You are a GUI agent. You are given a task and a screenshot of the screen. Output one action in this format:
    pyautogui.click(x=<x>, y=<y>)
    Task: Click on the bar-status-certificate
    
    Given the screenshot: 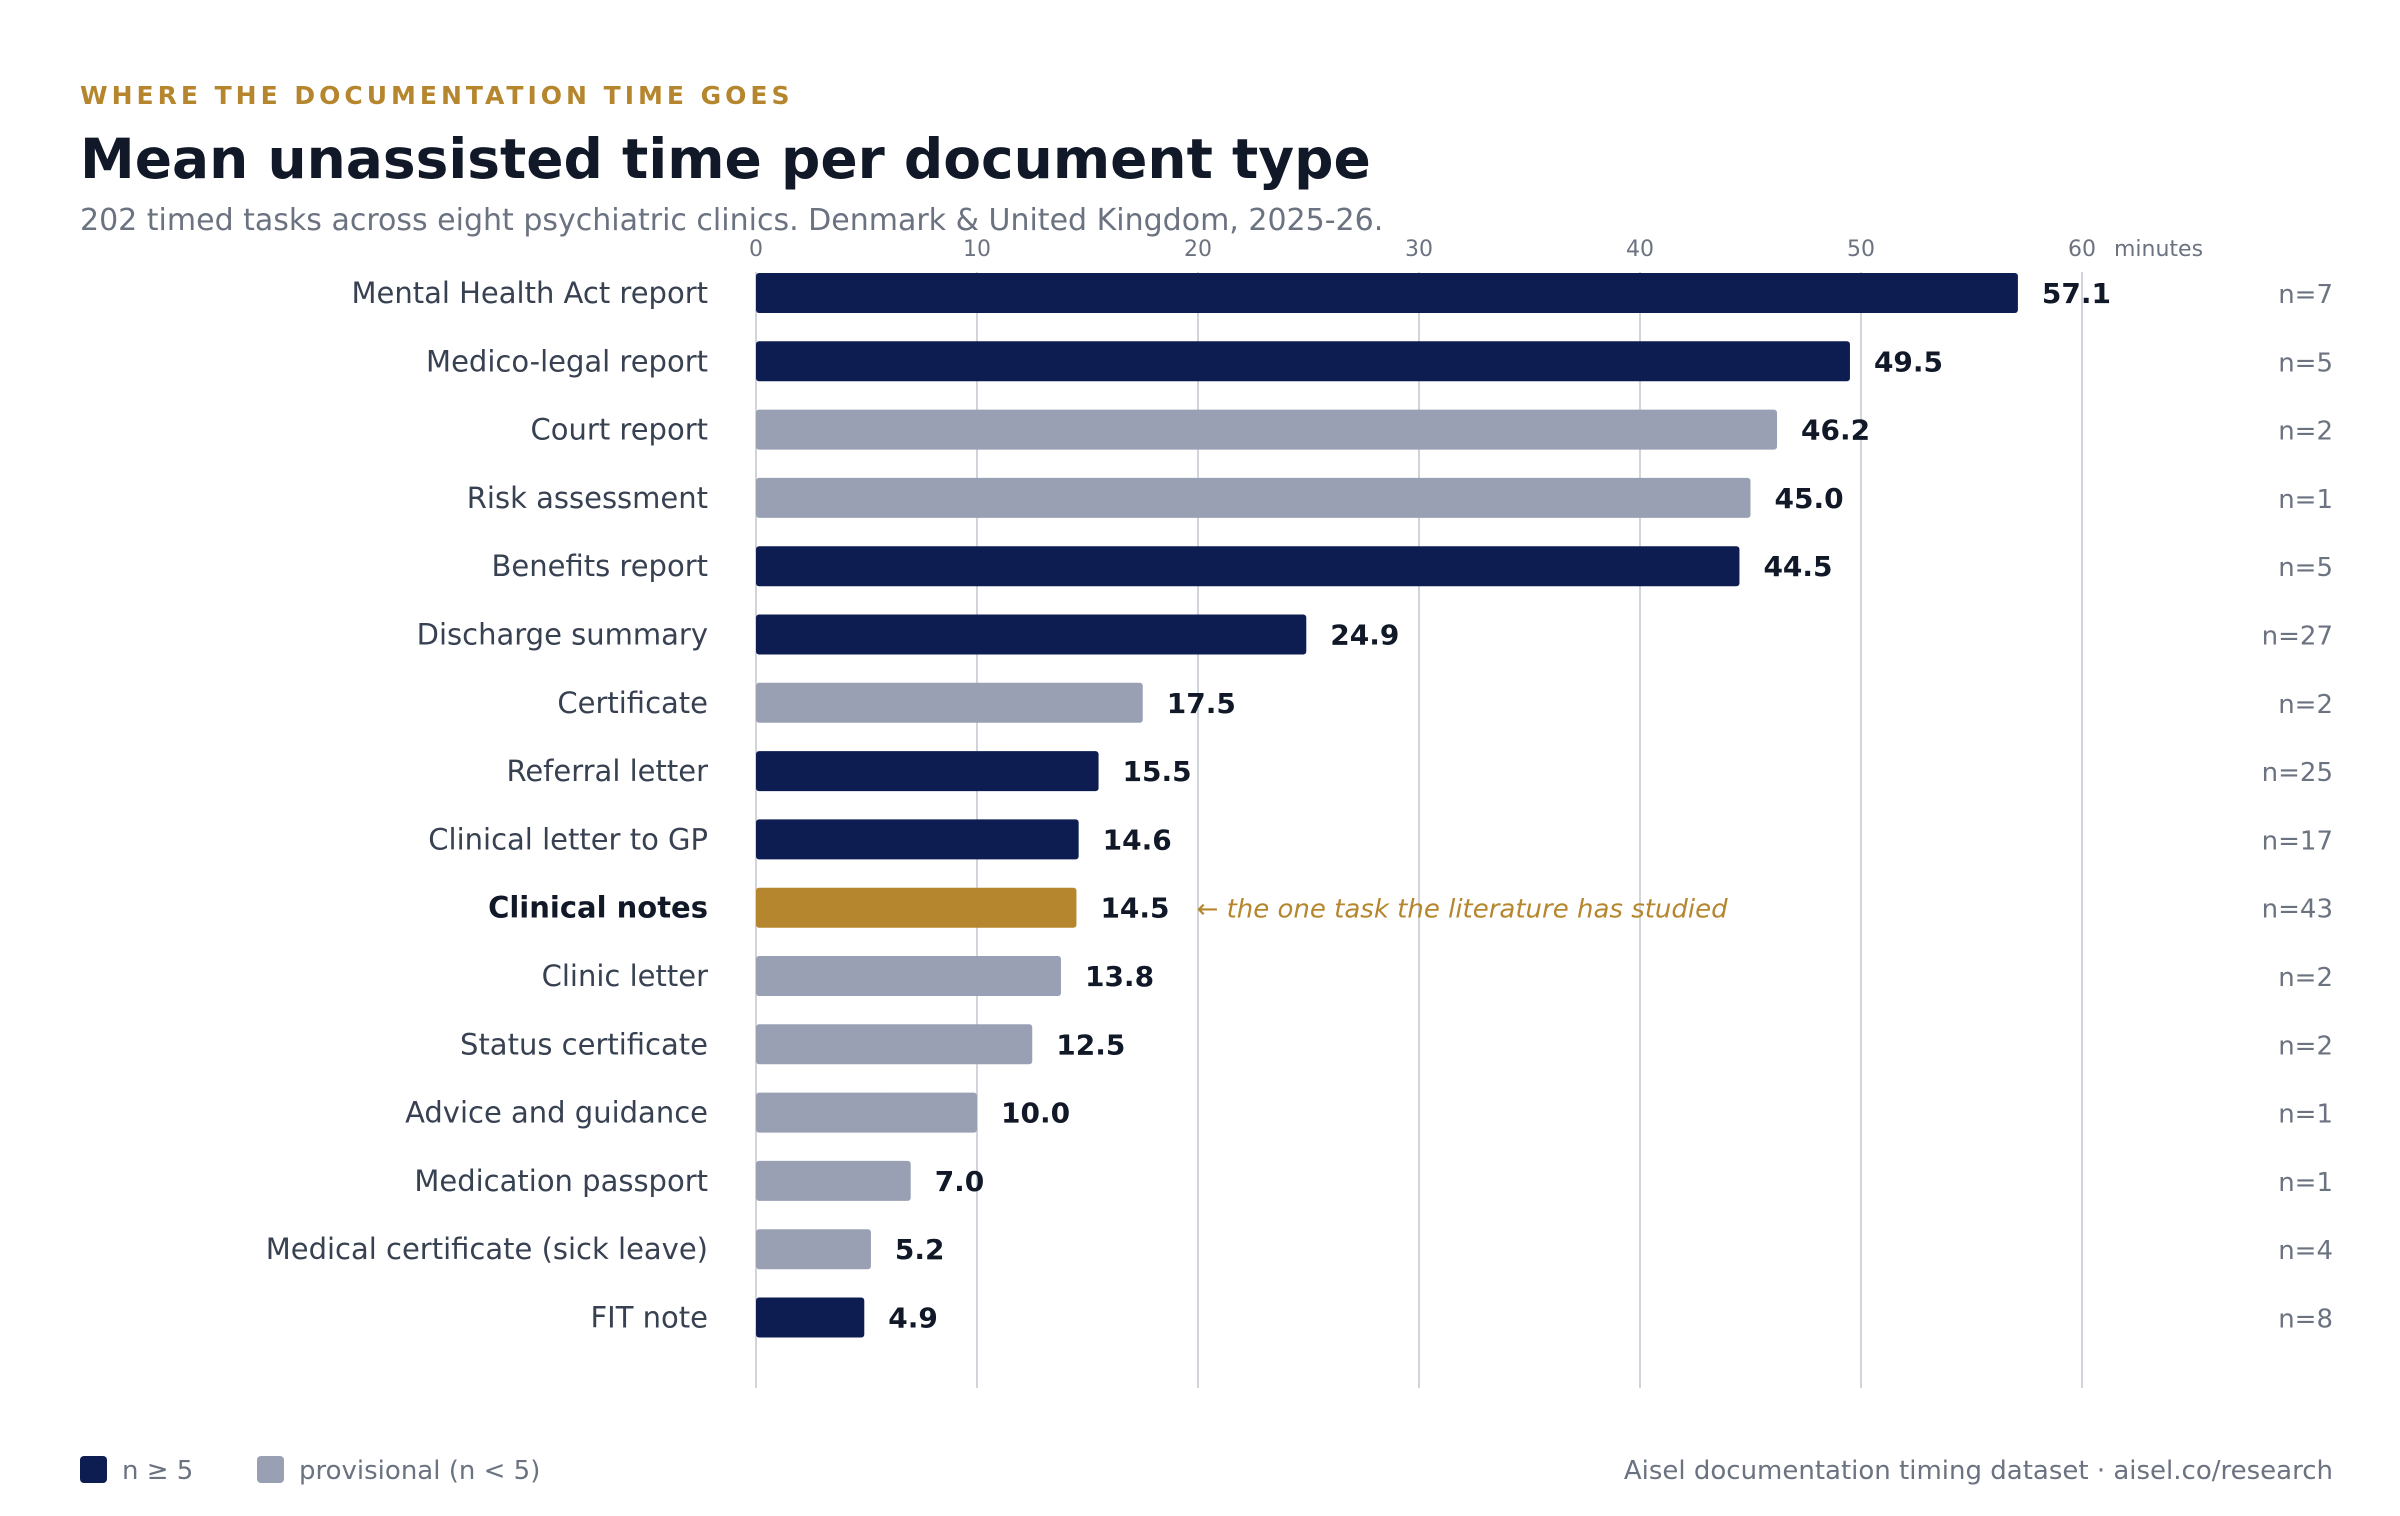 What is the action you would take?
    pyautogui.click(x=894, y=1044)
    